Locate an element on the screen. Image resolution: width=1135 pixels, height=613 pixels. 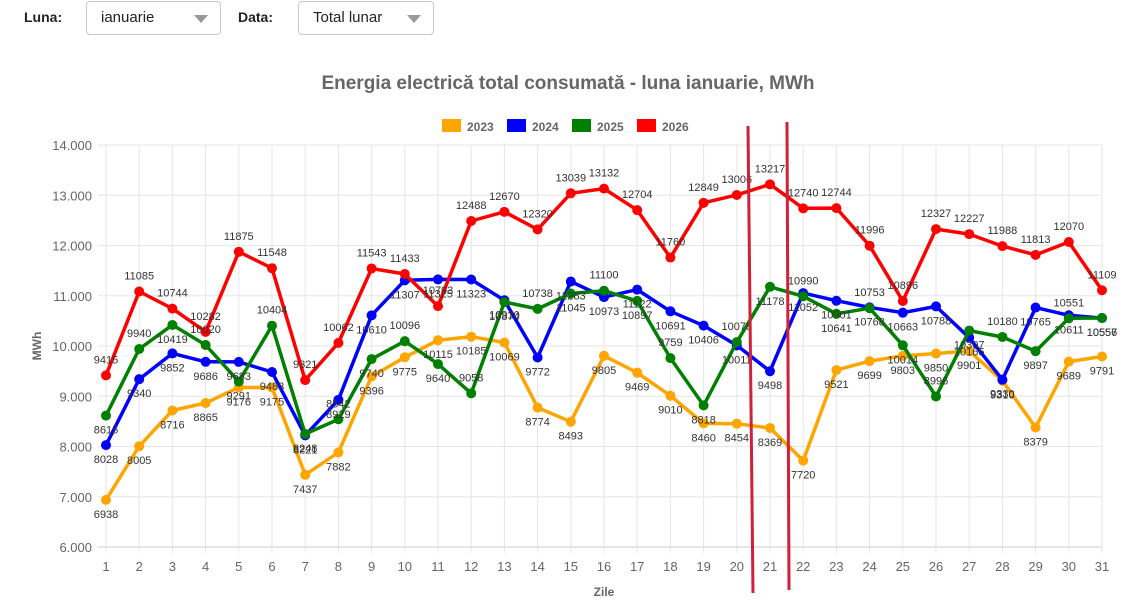
month-select: ianuarie is located at coordinates (153, 18).